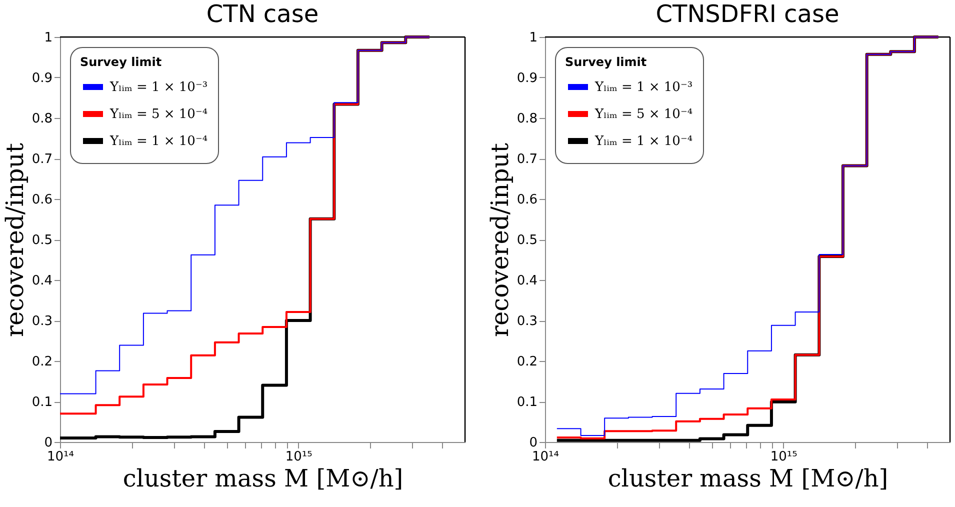 The height and width of the screenshot is (507, 955). Describe the element at coordinates (262, 14) in the screenshot. I see `chart-title: CTN case` at that location.